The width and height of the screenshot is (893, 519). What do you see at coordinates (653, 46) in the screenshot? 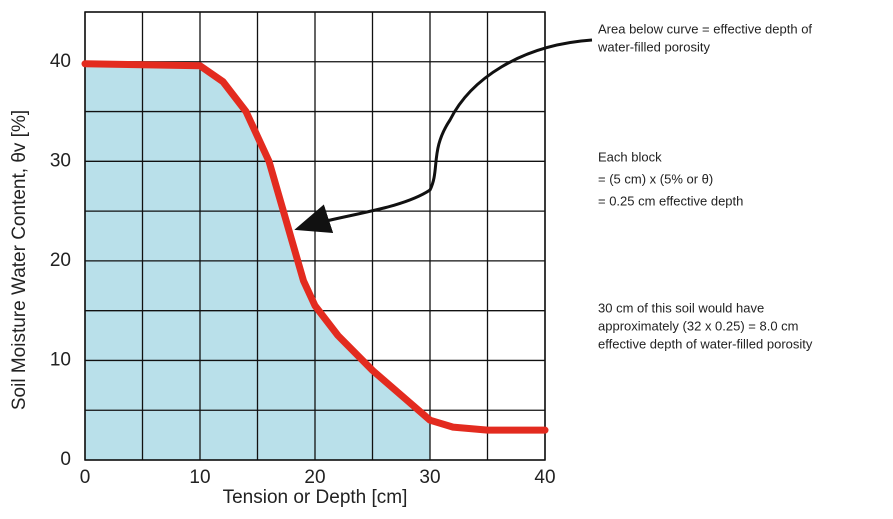
I see `annotation: water-filled porosity` at bounding box center [653, 46].